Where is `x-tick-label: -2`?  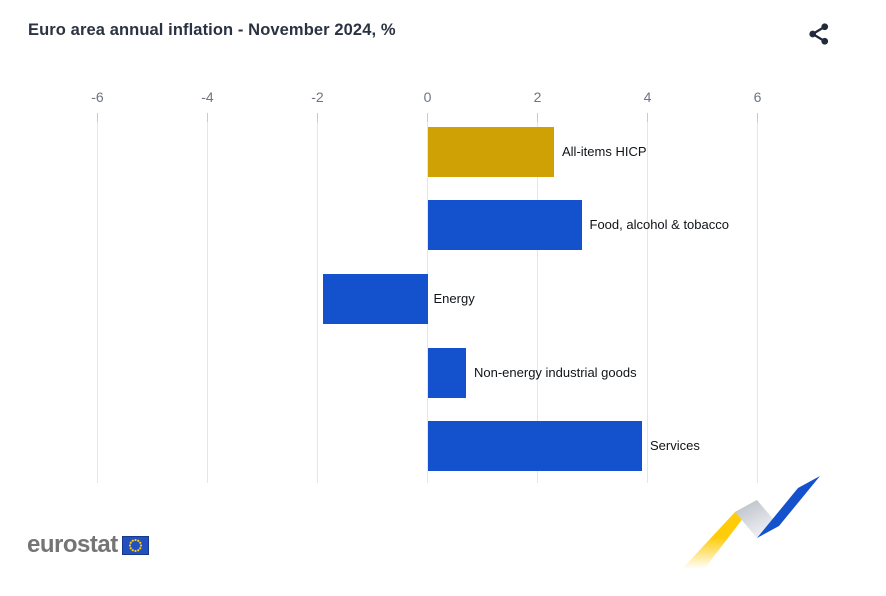
x-tick-label: -2 is located at coordinates (317, 97).